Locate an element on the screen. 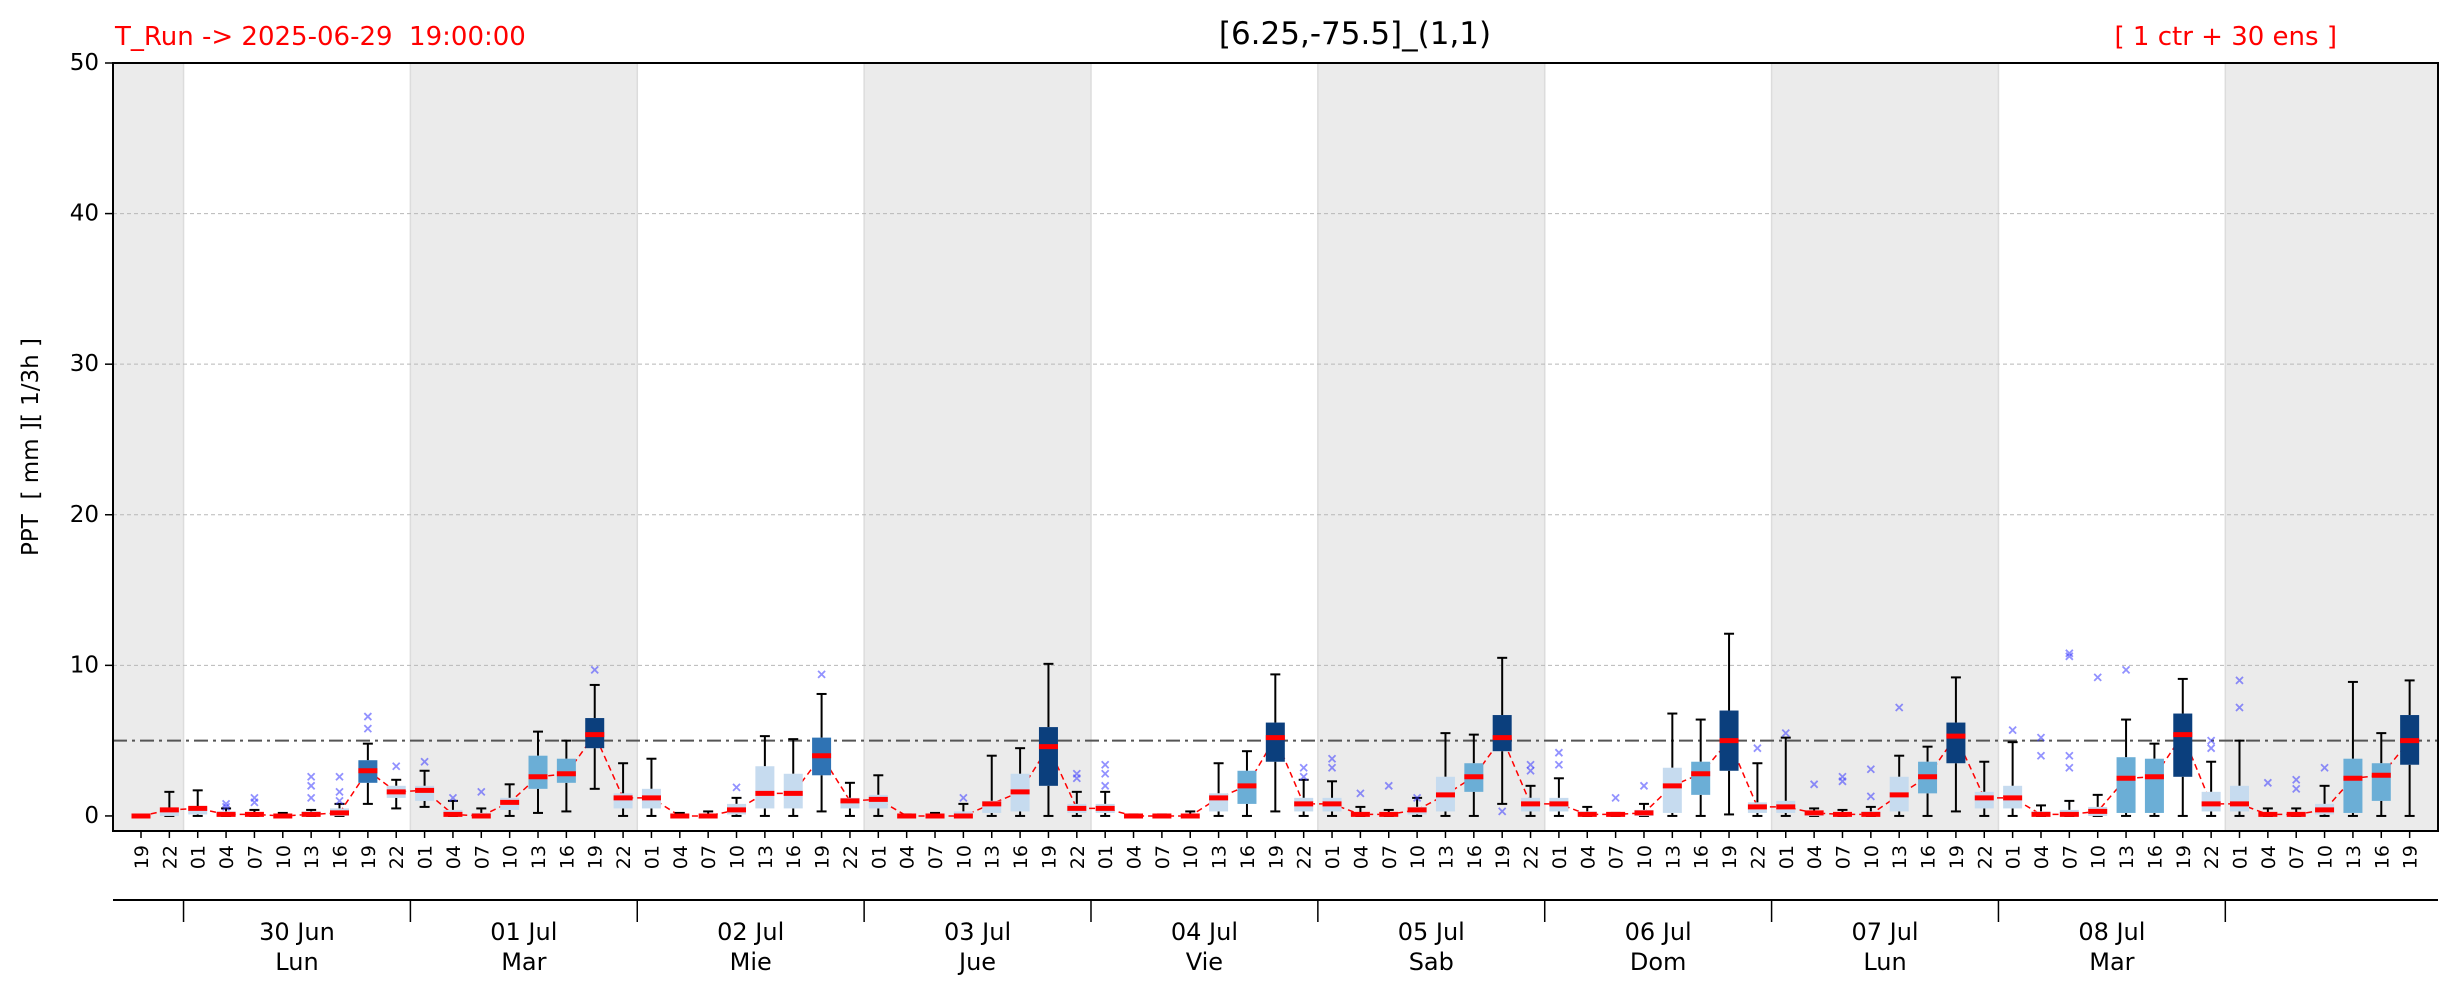  day-date: 02 Jul is located at coordinates (750, 932).